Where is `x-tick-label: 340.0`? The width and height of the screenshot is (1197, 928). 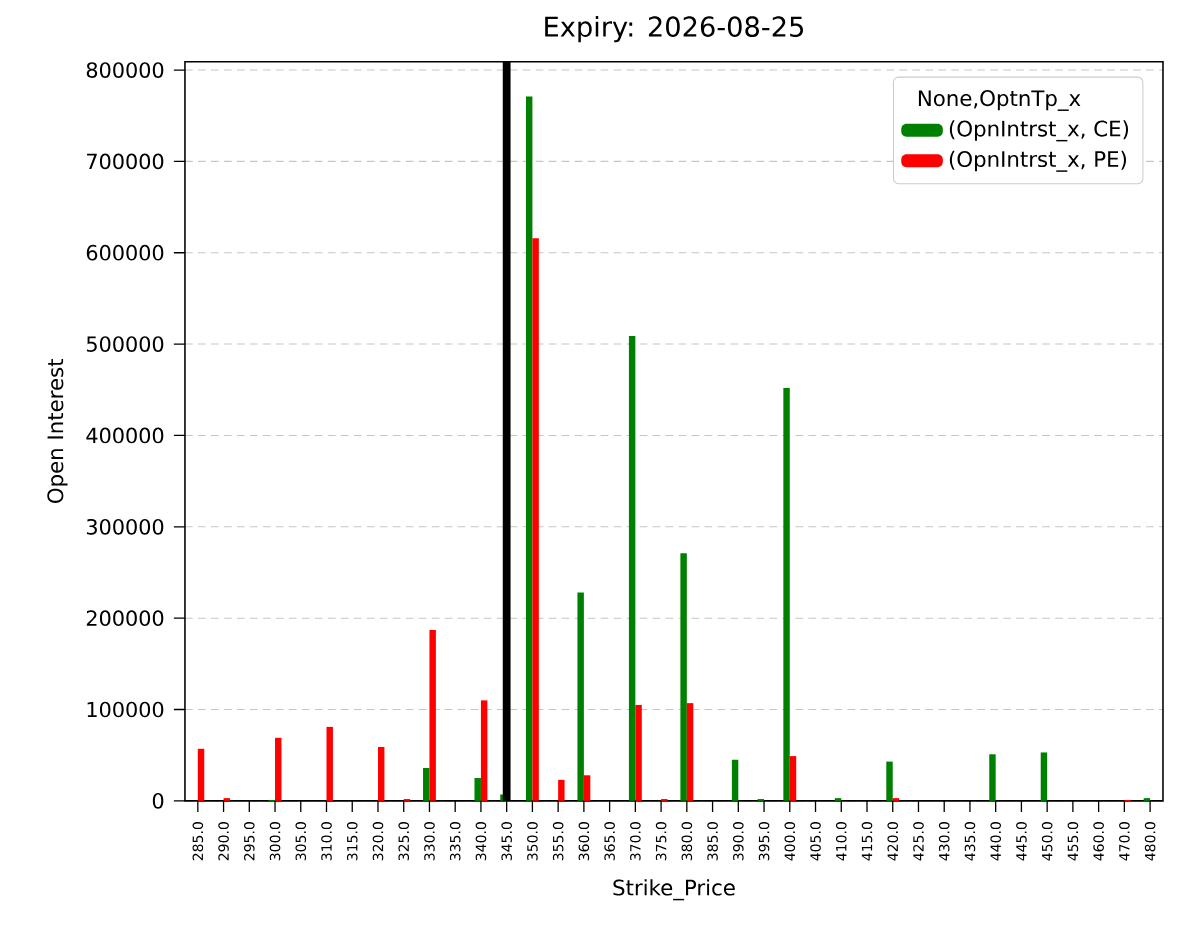 x-tick-label: 340.0 is located at coordinates (481, 841).